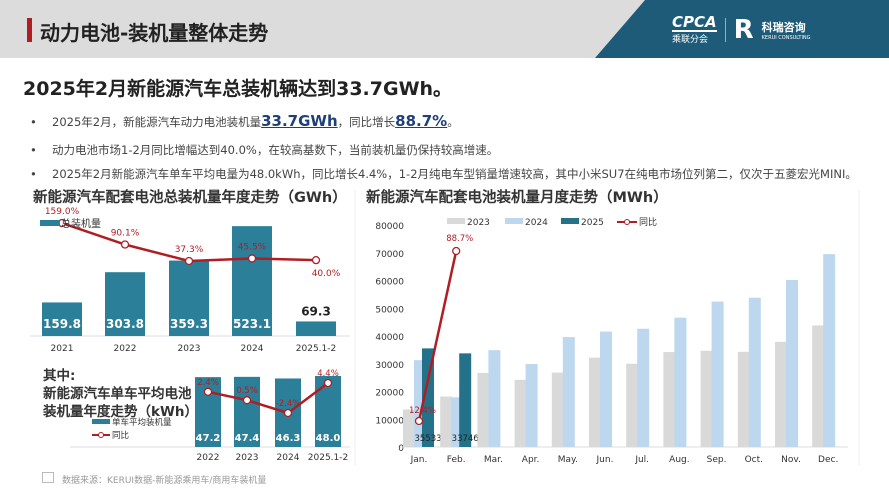 This screenshot has height=500, width=889. I want to click on header-accent, so click(742, 29).